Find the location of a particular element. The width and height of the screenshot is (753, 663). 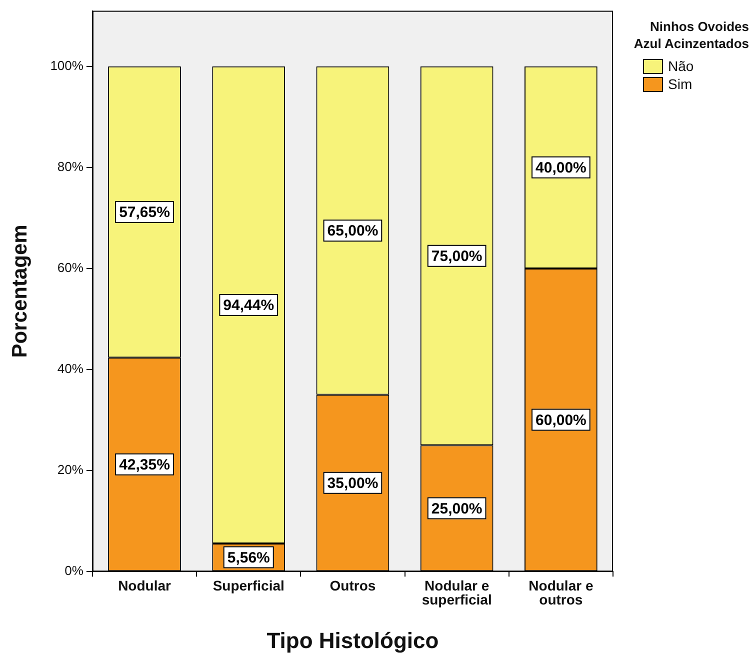

x-axis-title: Tipo Histológico is located at coordinates (352, 640).